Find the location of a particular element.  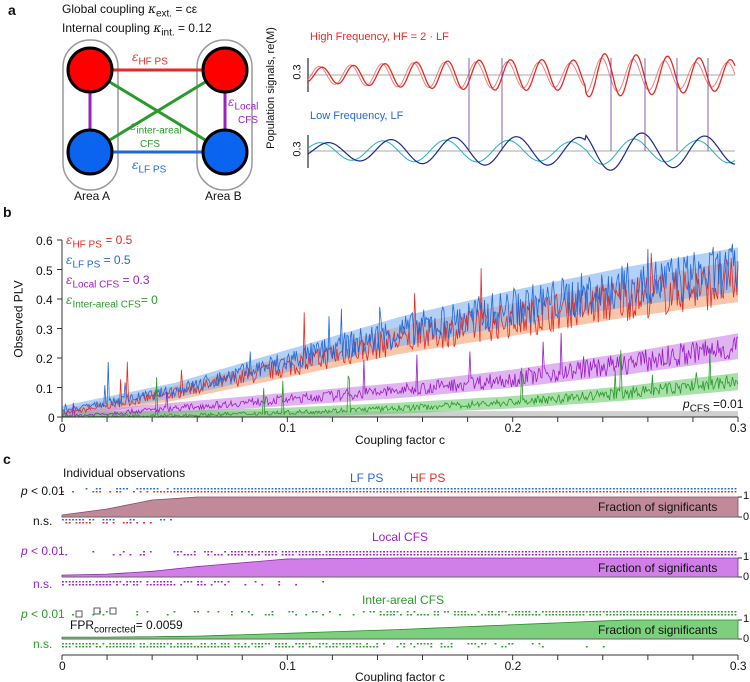

local-cfs-label: Local CFS is located at coordinates (400, 537).